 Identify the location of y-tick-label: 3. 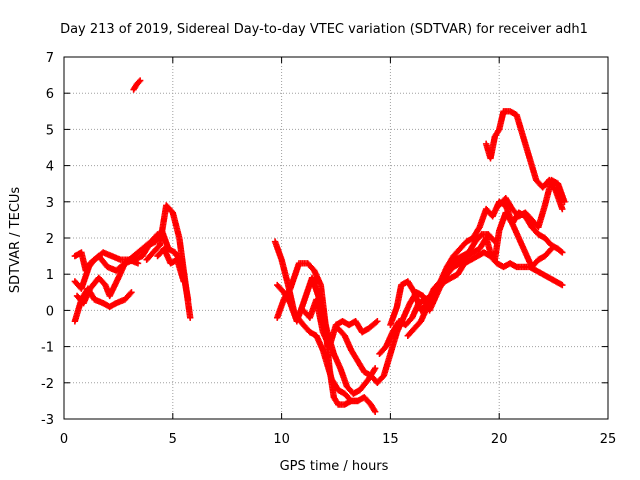
(50, 203).